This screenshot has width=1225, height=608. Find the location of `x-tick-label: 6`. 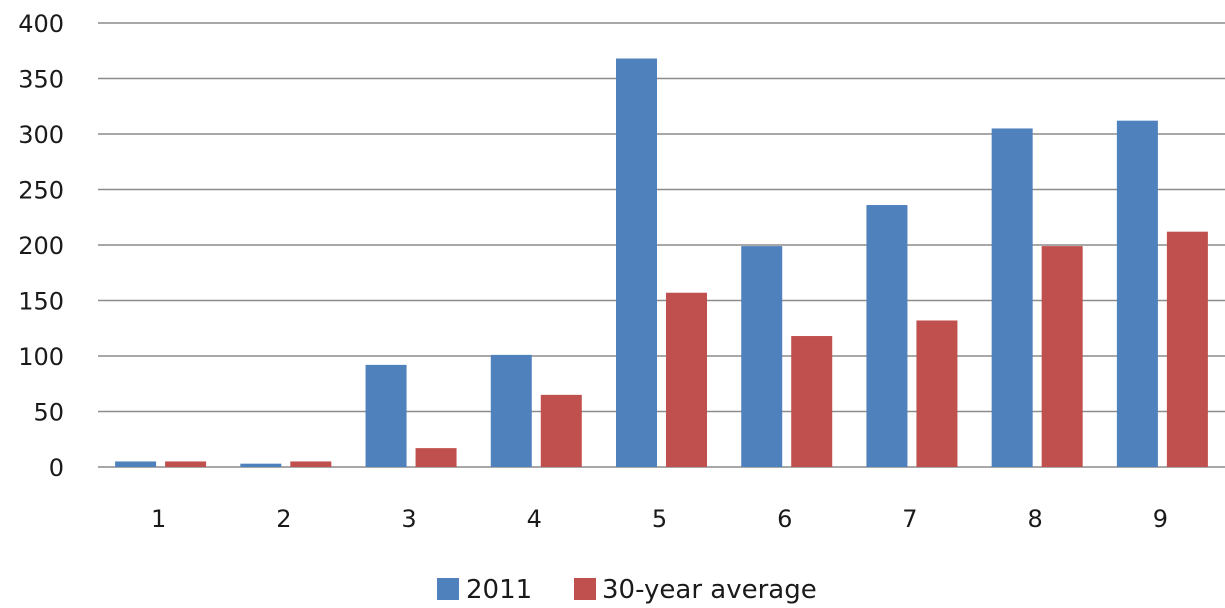

x-tick-label: 6 is located at coordinates (784, 519).